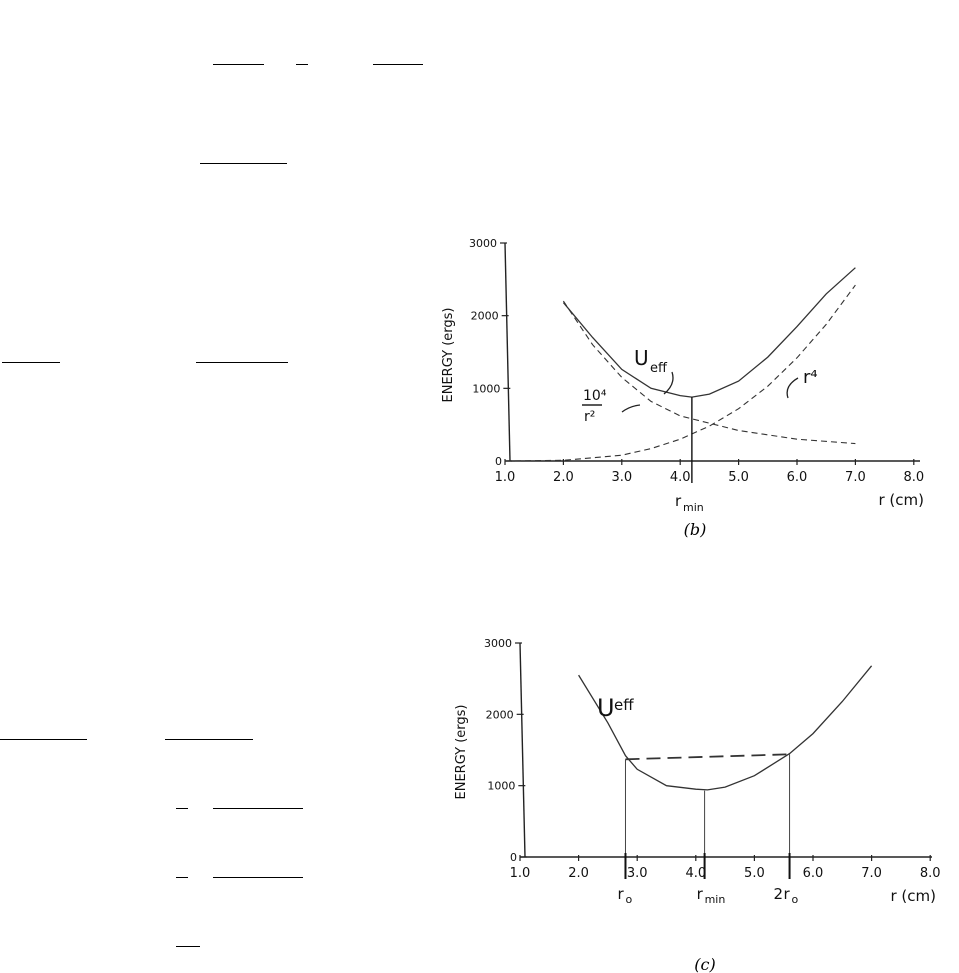  Describe the element at coordinates (628, 899) in the screenshot. I see `marker-subscript-0: o` at that location.